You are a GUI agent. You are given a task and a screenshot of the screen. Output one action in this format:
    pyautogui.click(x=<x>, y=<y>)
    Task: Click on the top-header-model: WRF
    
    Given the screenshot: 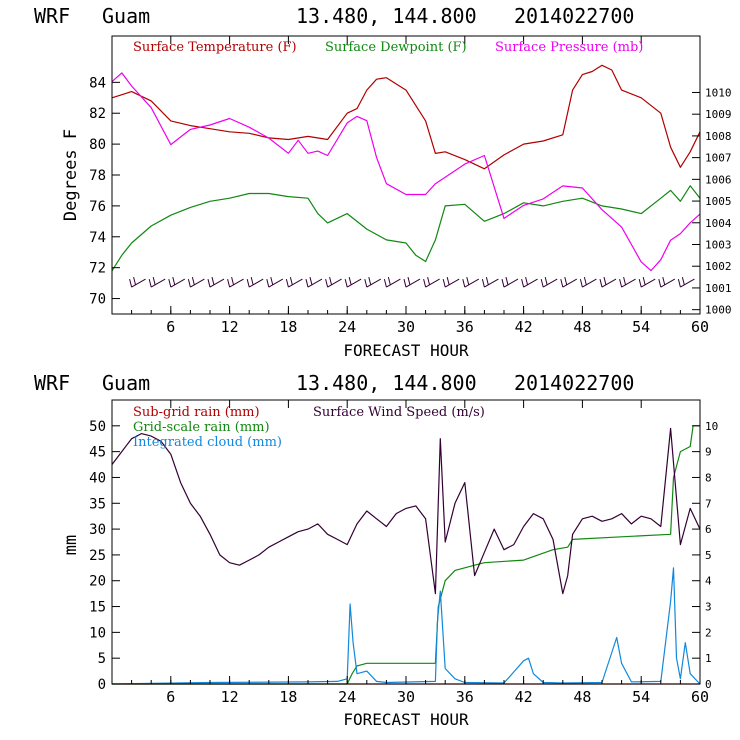 What is the action you would take?
    pyautogui.click(x=52, y=16)
    